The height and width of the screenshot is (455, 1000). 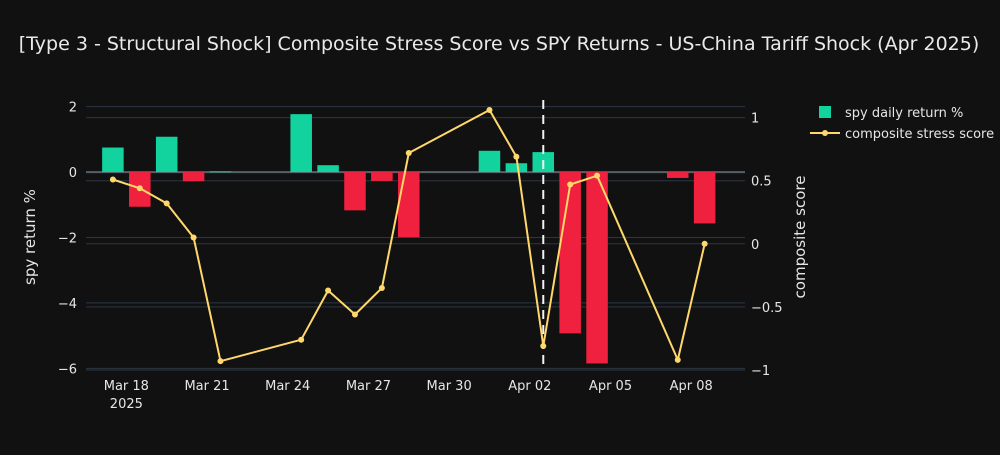 What do you see at coordinates (755, 119) in the screenshot?
I see `y-right-tick-label: 1` at bounding box center [755, 119].